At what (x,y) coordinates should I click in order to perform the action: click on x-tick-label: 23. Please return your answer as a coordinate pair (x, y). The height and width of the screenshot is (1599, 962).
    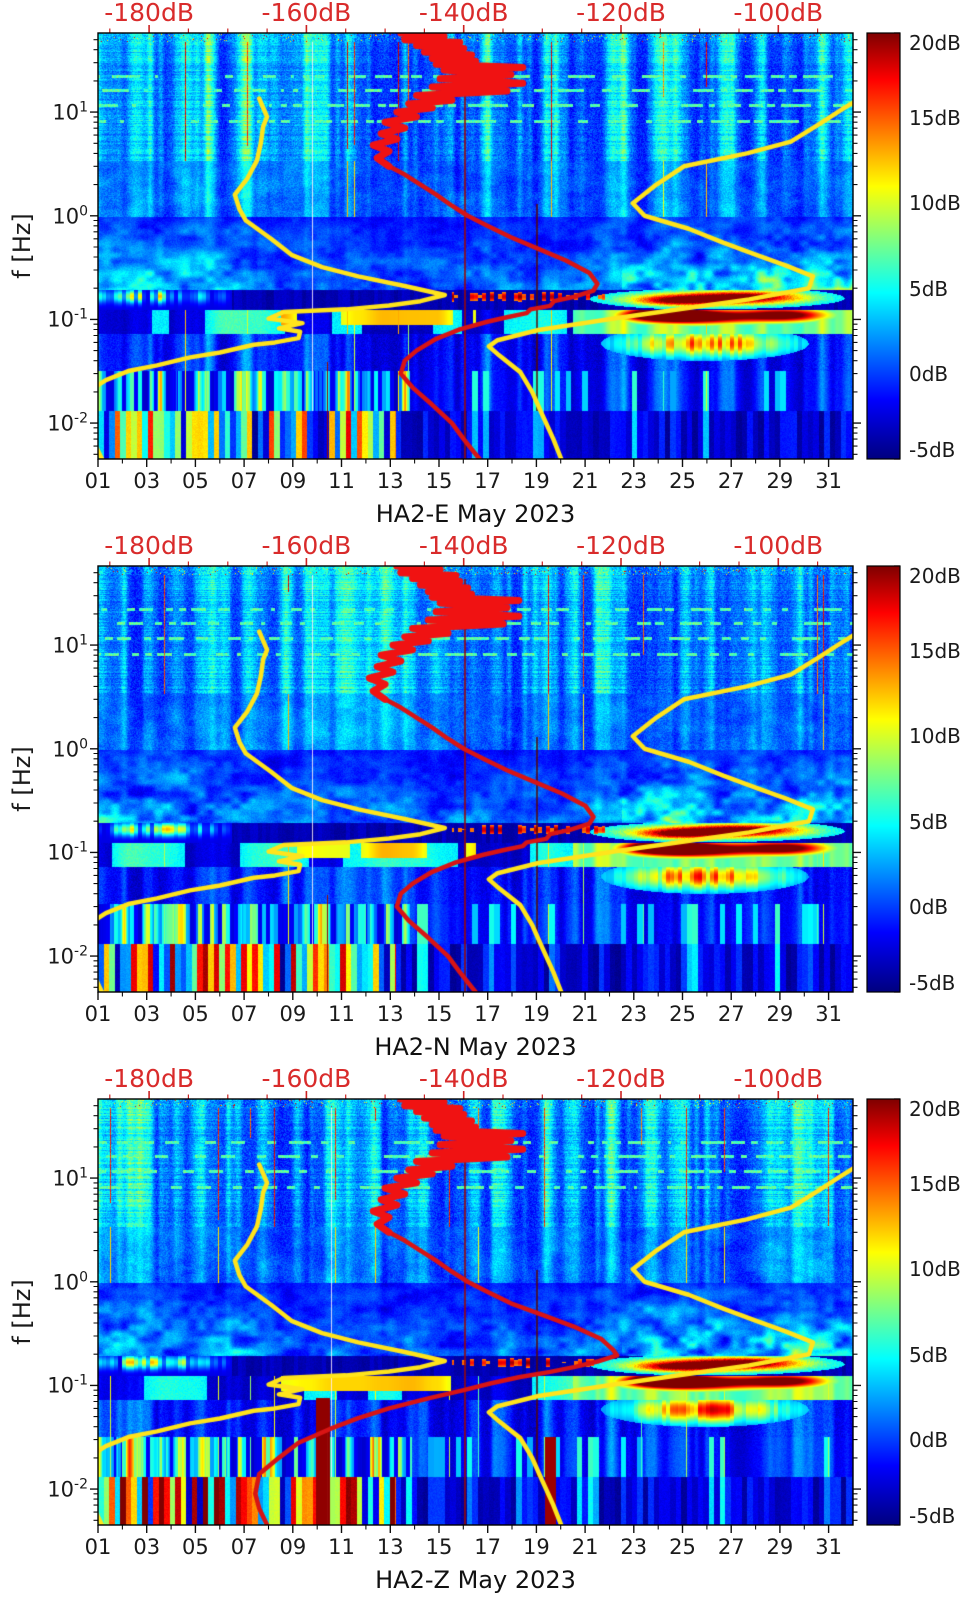
    Looking at the image, I should click on (634, 1014).